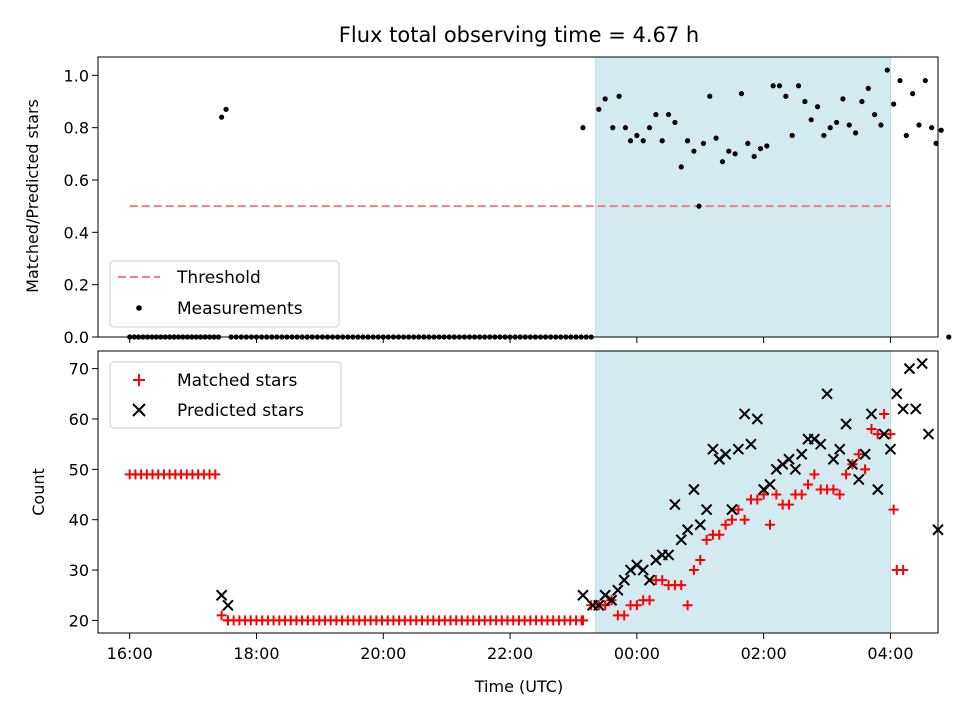 This screenshot has height=720, width=960. What do you see at coordinates (518, 686) in the screenshot?
I see `x-axis-label: Time (UTC)` at bounding box center [518, 686].